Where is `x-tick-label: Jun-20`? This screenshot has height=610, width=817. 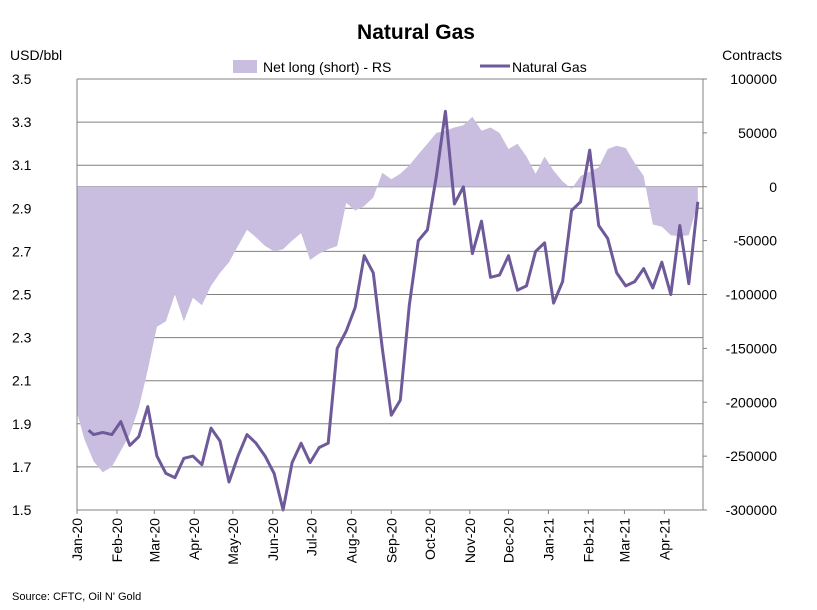
x-tick-label: Jun-20 is located at coordinates (273, 539).